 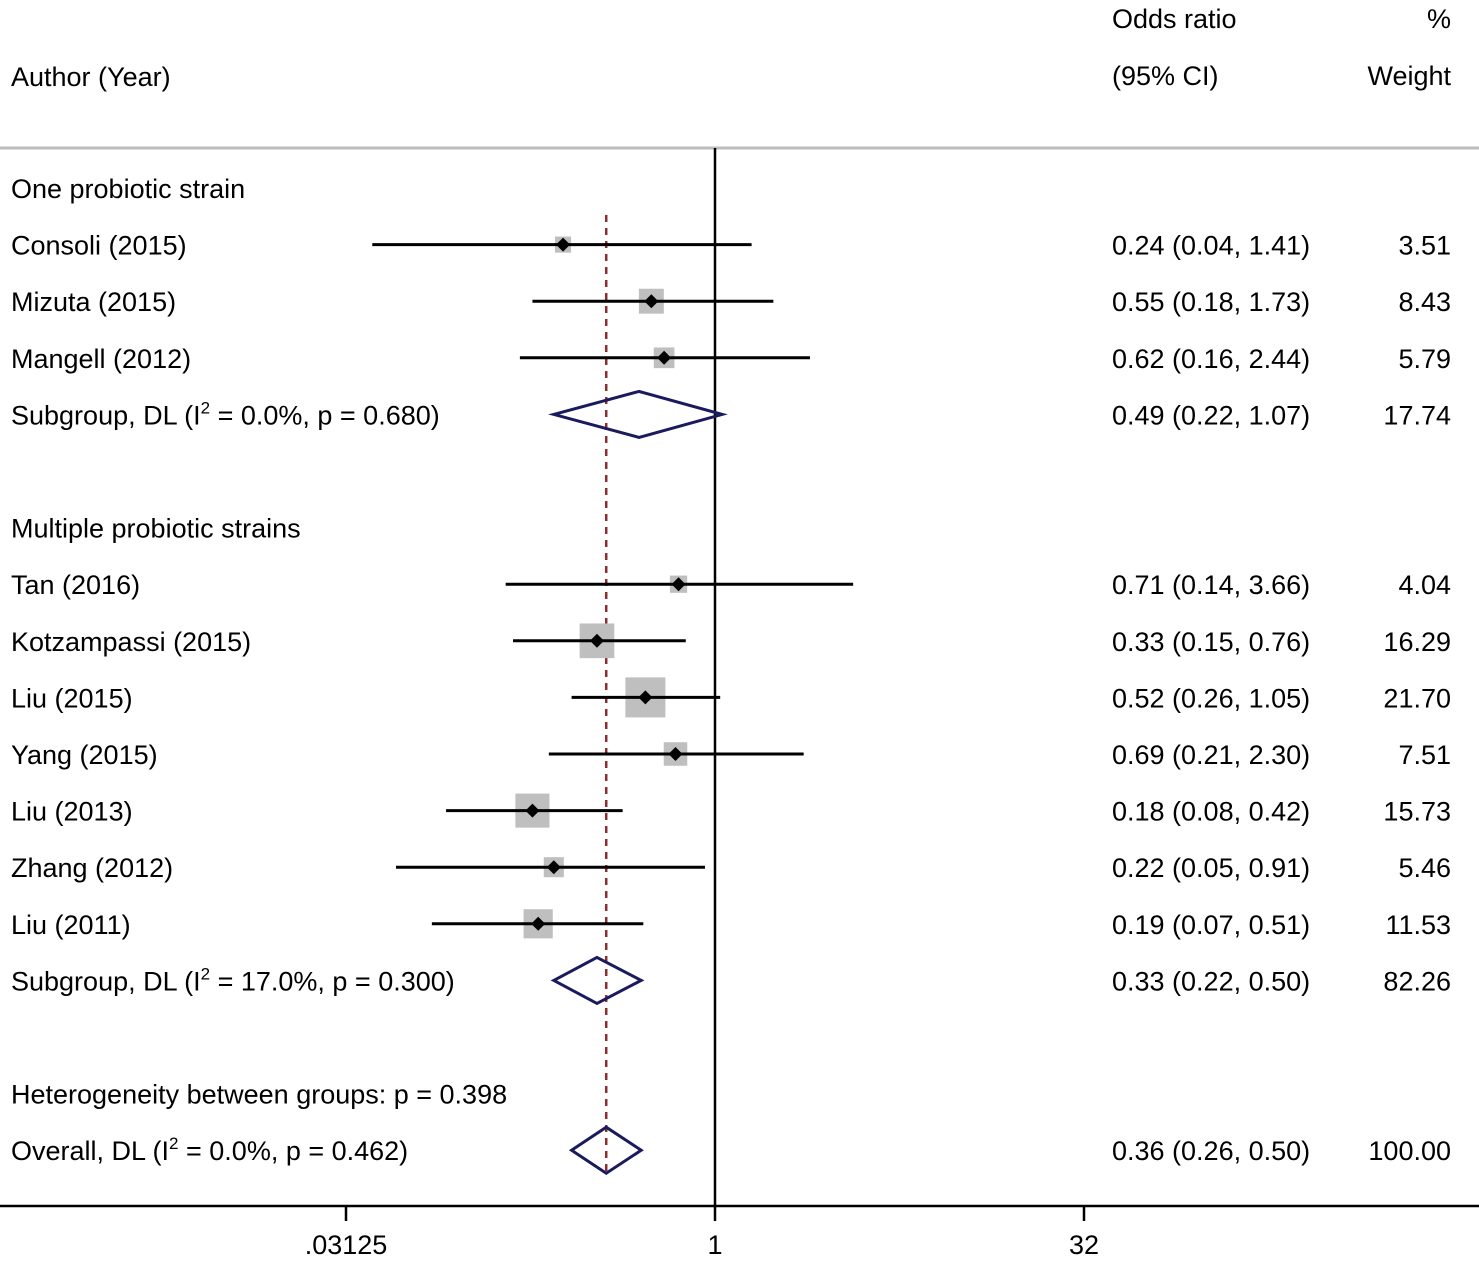 What do you see at coordinates (1211, 868) in the screenshot?
I see `effect-size-ci-text: 0.22 (0.05, 0.91)` at bounding box center [1211, 868].